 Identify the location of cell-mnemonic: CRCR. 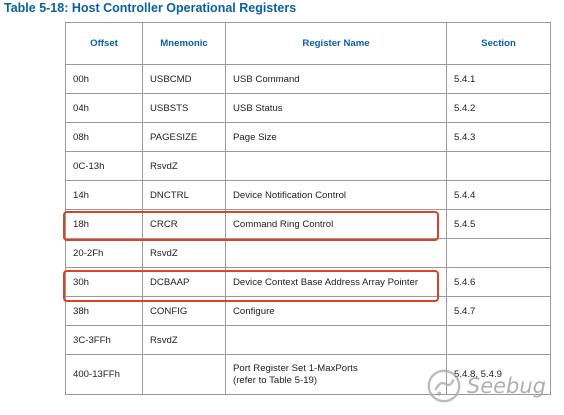
(184, 224).